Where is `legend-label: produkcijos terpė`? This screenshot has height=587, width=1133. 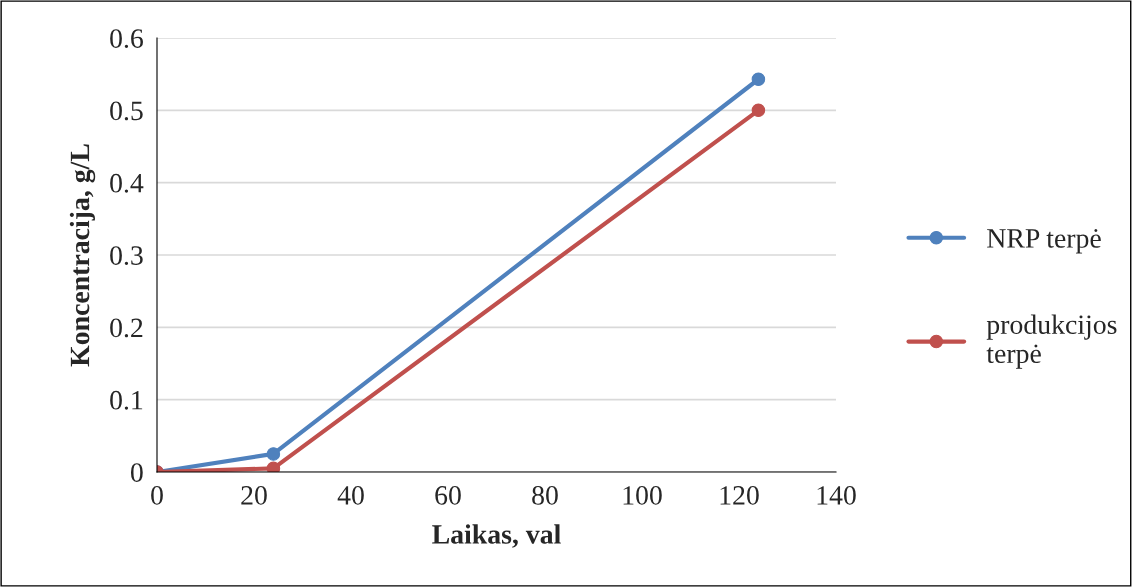 legend-label: produkcijos terpė is located at coordinates (1051, 341).